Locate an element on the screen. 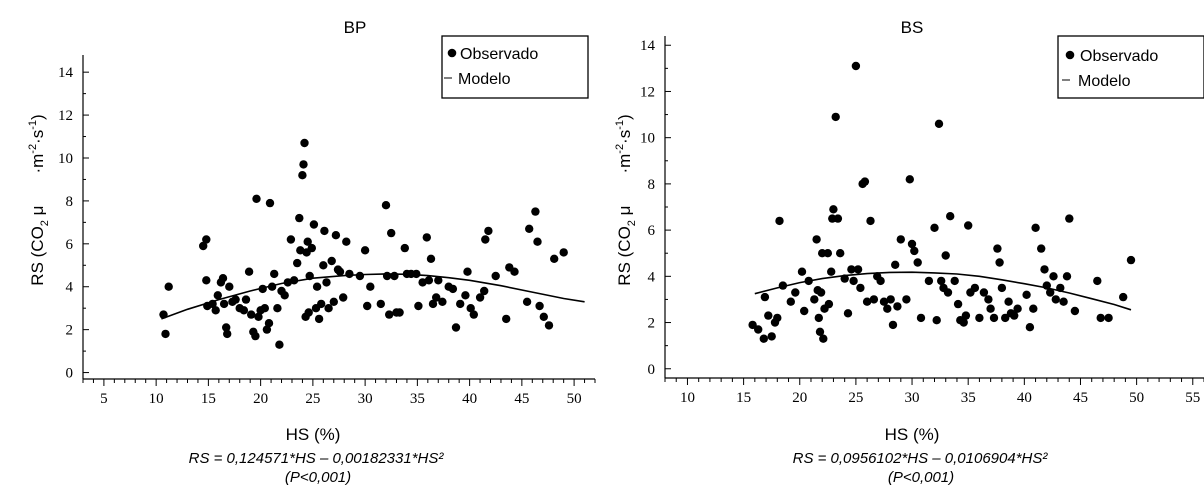 The image size is (1204, 494). y-tick-label-bp: 12 is located at coordinates (65, 116).